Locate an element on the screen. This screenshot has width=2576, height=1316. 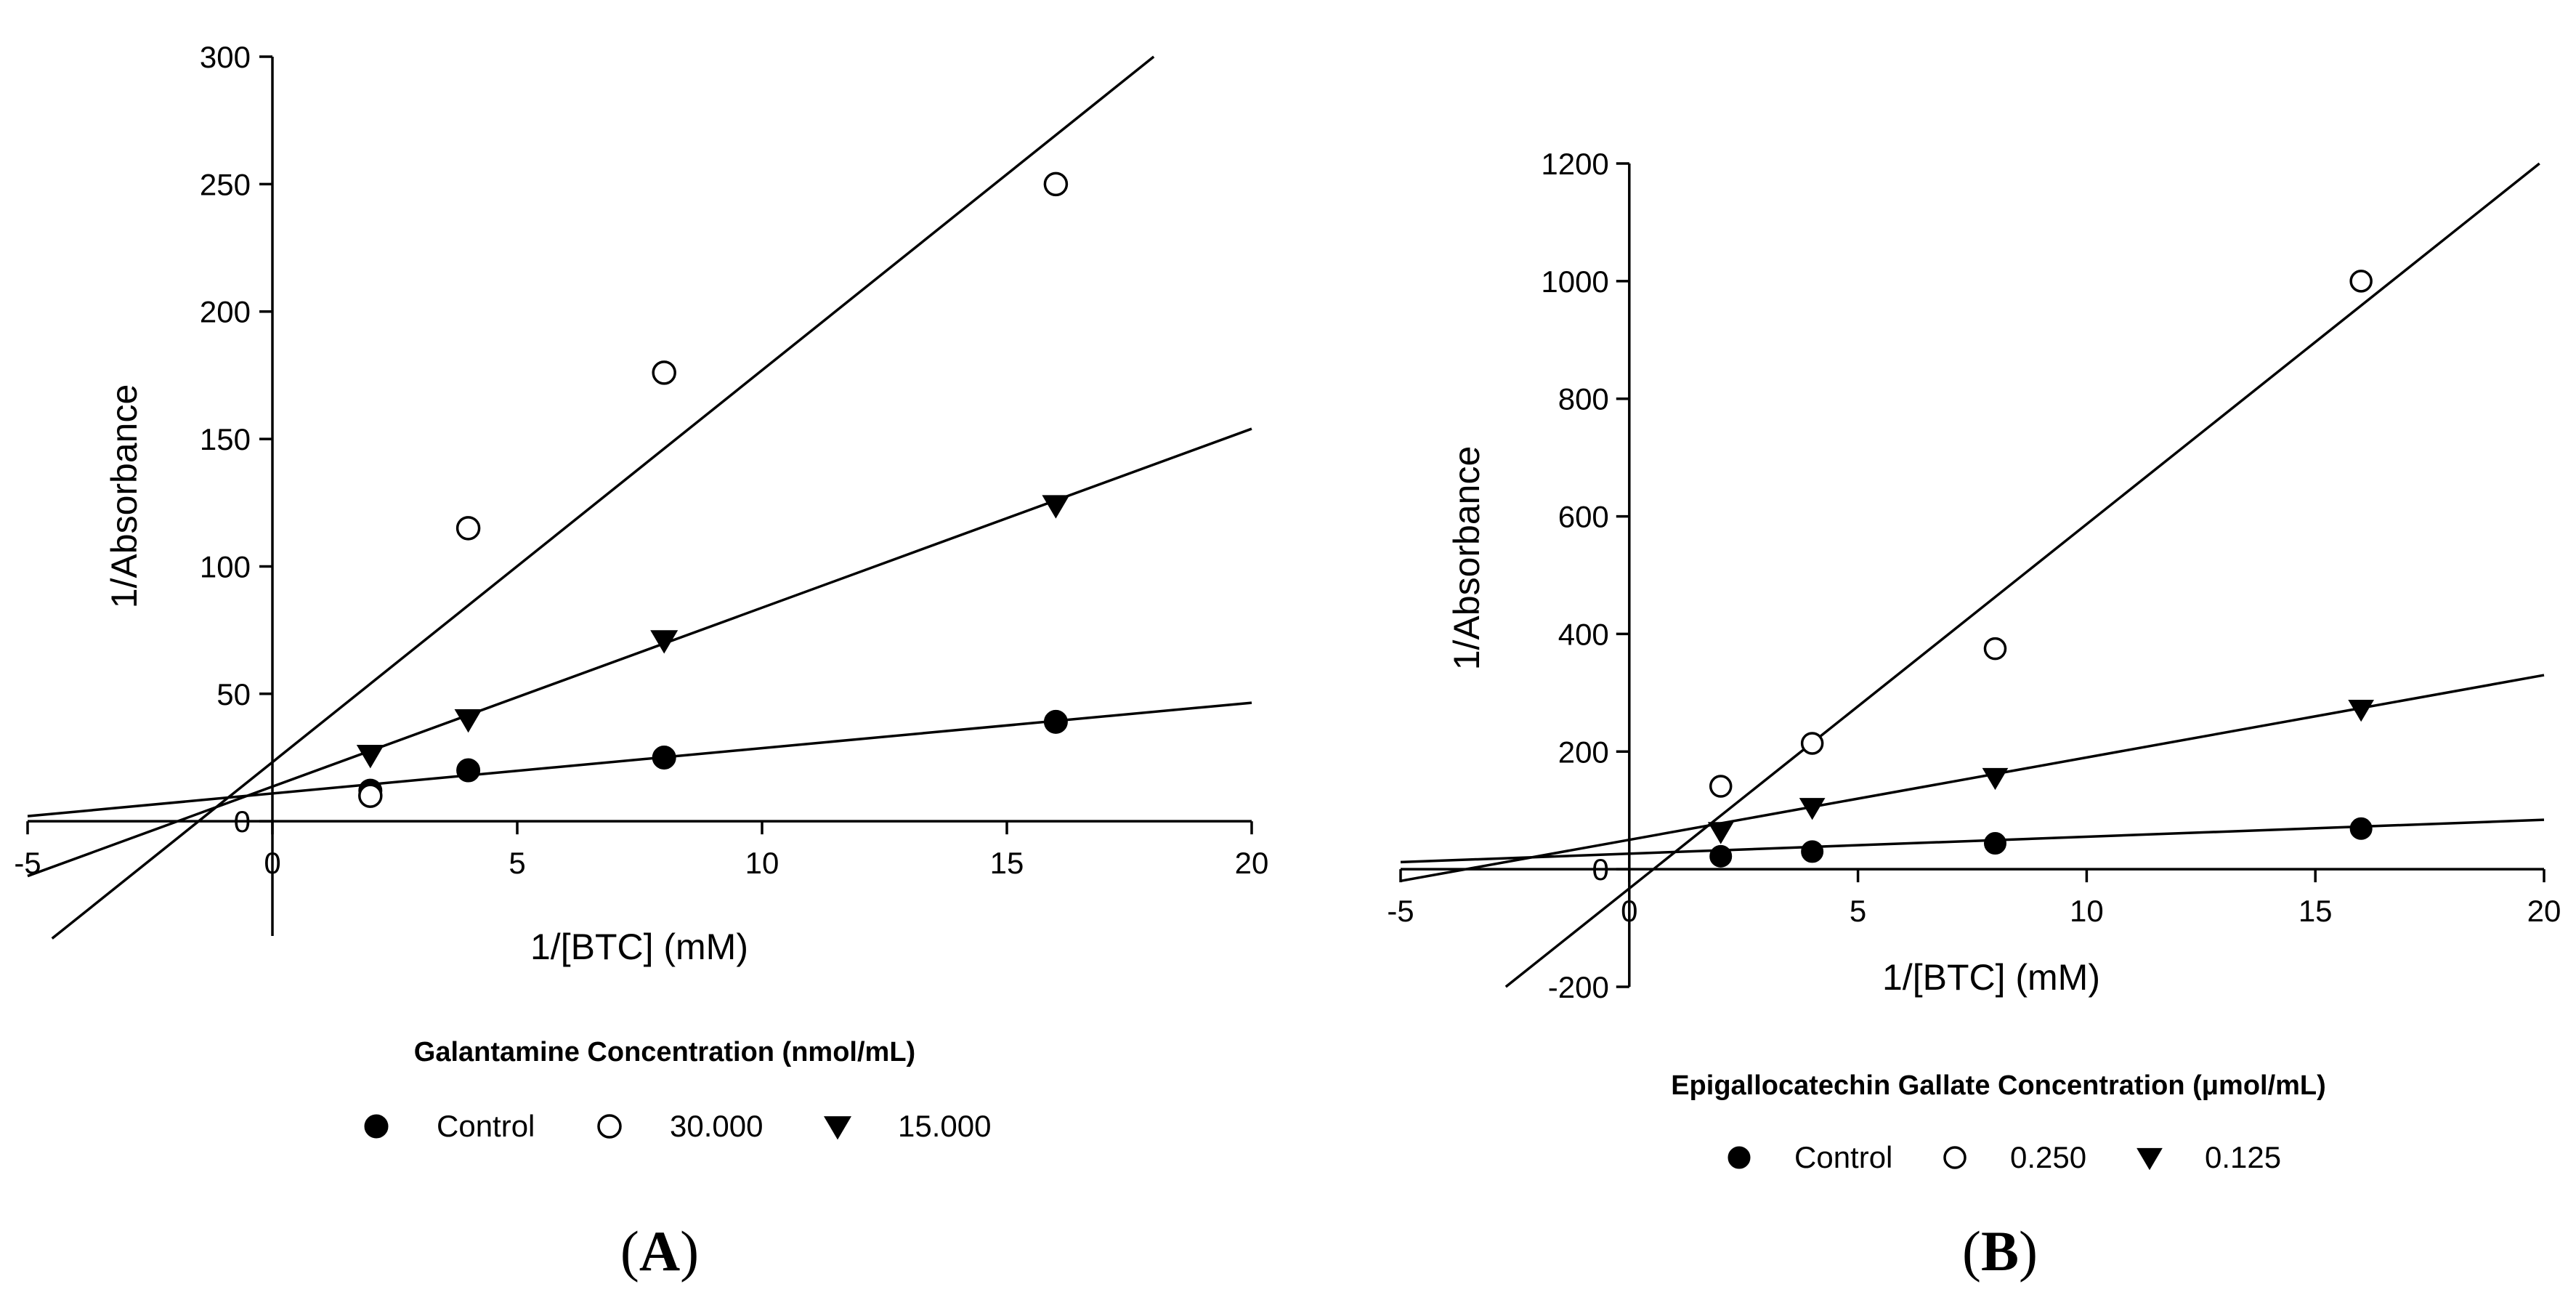
legend-label: 0.250 is located at coordinates (2048, 1157).